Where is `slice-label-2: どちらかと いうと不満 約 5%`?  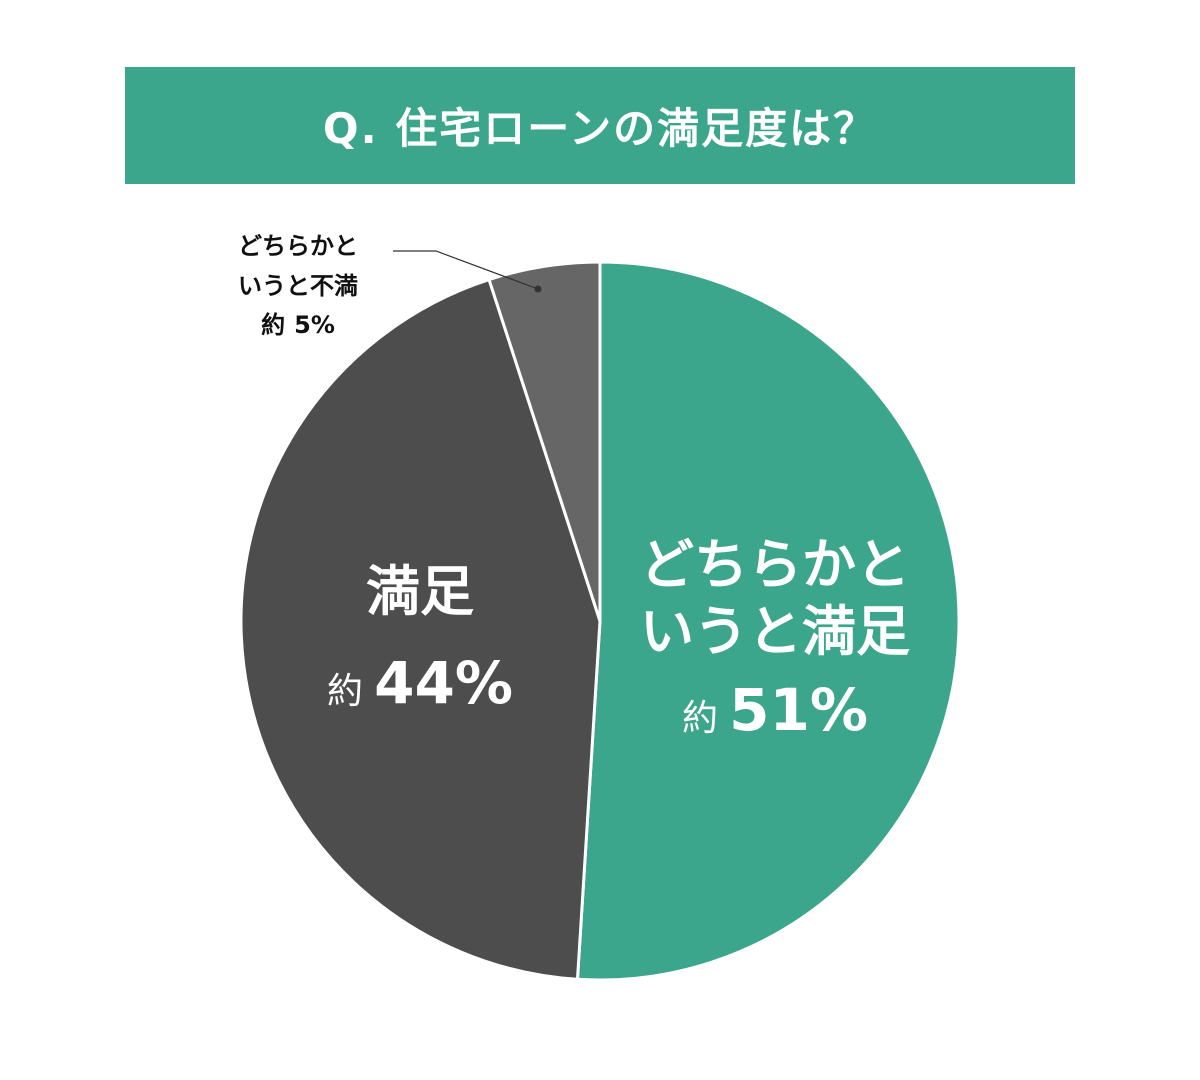
slice-label-2: どちらかと いうと不満 約 5% is located at coordinates (298, 285).